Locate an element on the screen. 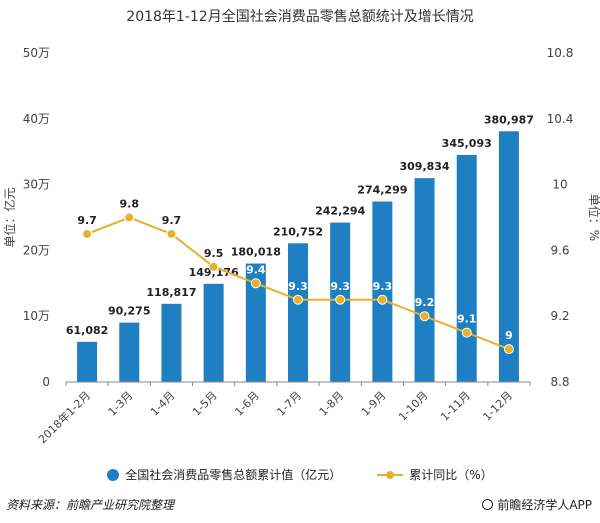 This screenshot has height=523, width=600. legend-line-label: 累计同比（%） is located at coordinates (451, 475).